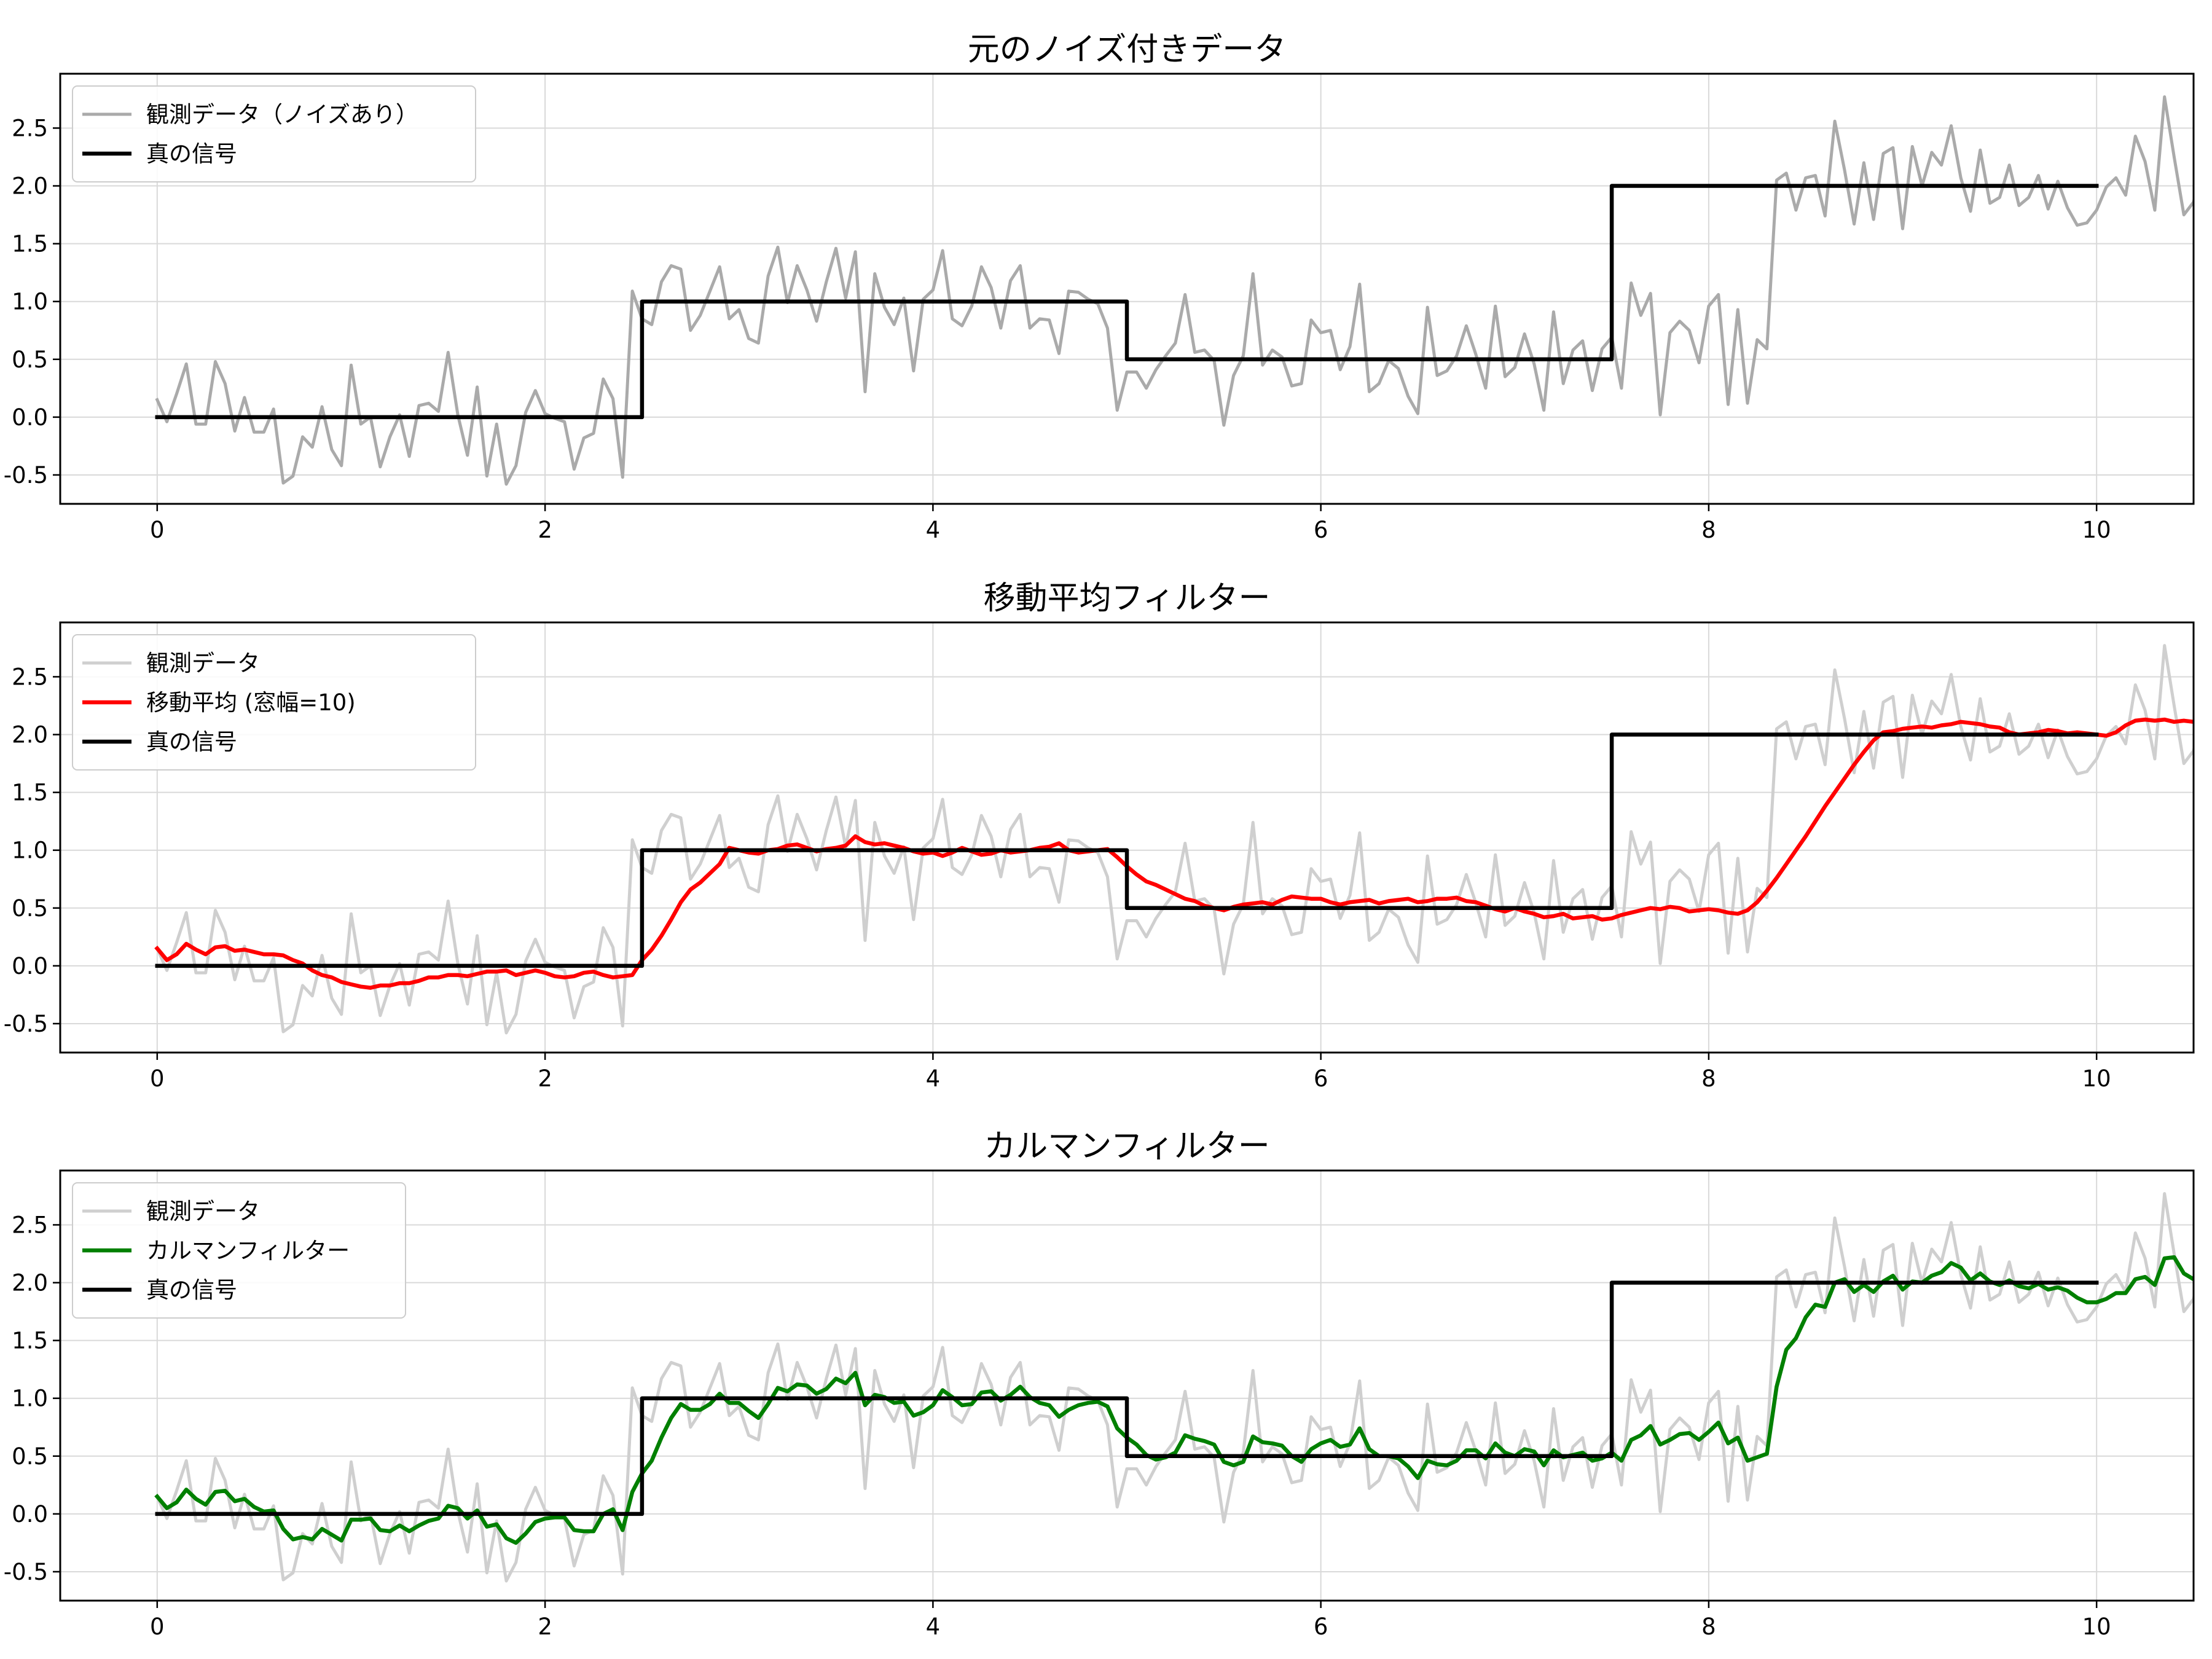  Describe the element at coordinates (248, 1250) in the screenshot. I see `legend-label: カルマンフィルター` at that location.